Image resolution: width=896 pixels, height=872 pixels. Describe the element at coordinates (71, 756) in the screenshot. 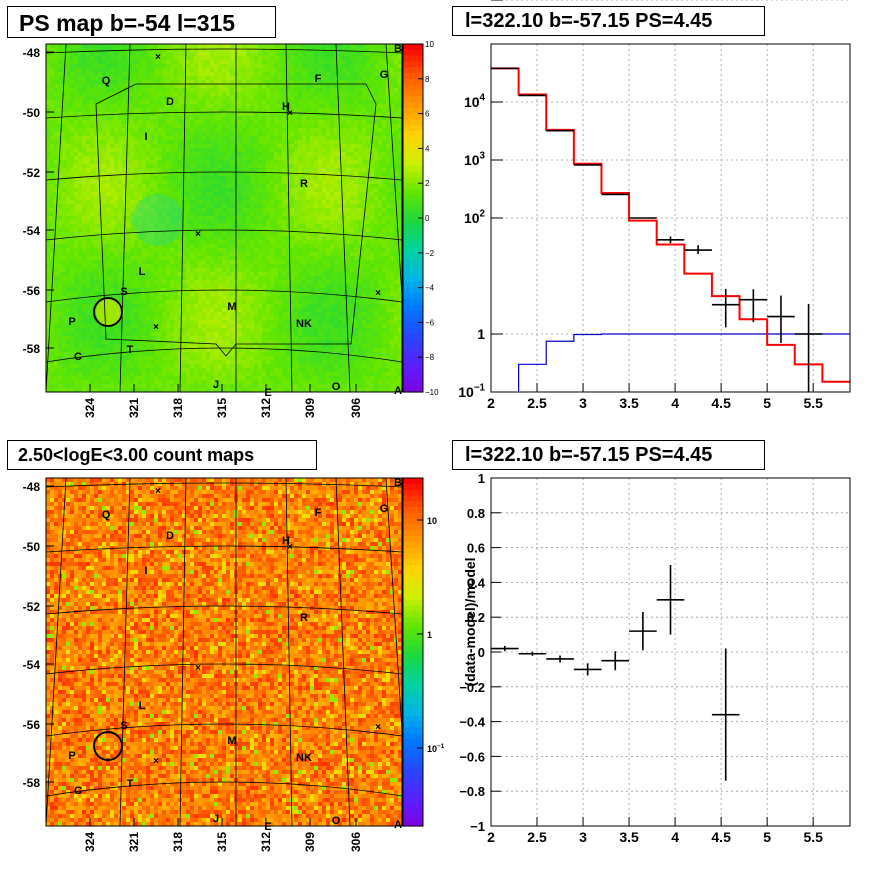

I see `map-label-p: P` at that location.